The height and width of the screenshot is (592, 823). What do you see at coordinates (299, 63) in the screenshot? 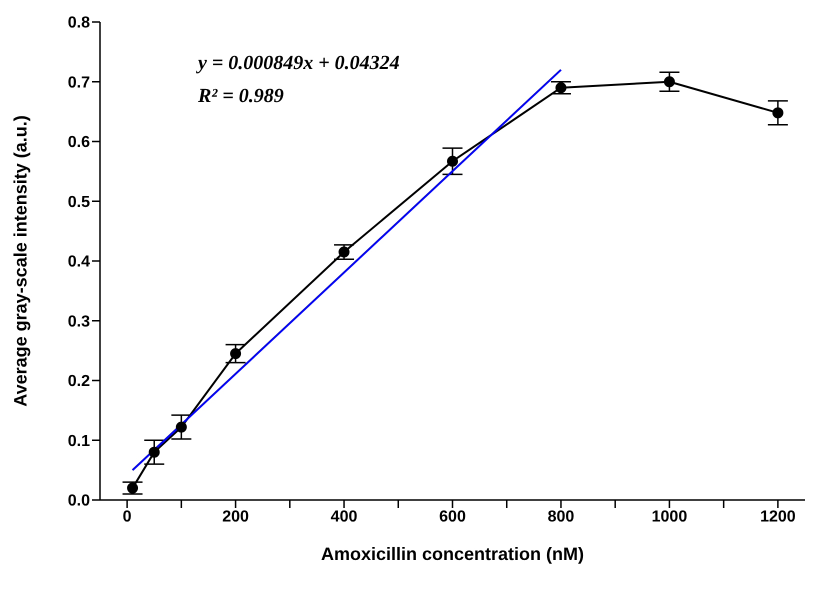
I see `annotation: y = 0.000849x + 0.04324` at bounding box center [299, 63].